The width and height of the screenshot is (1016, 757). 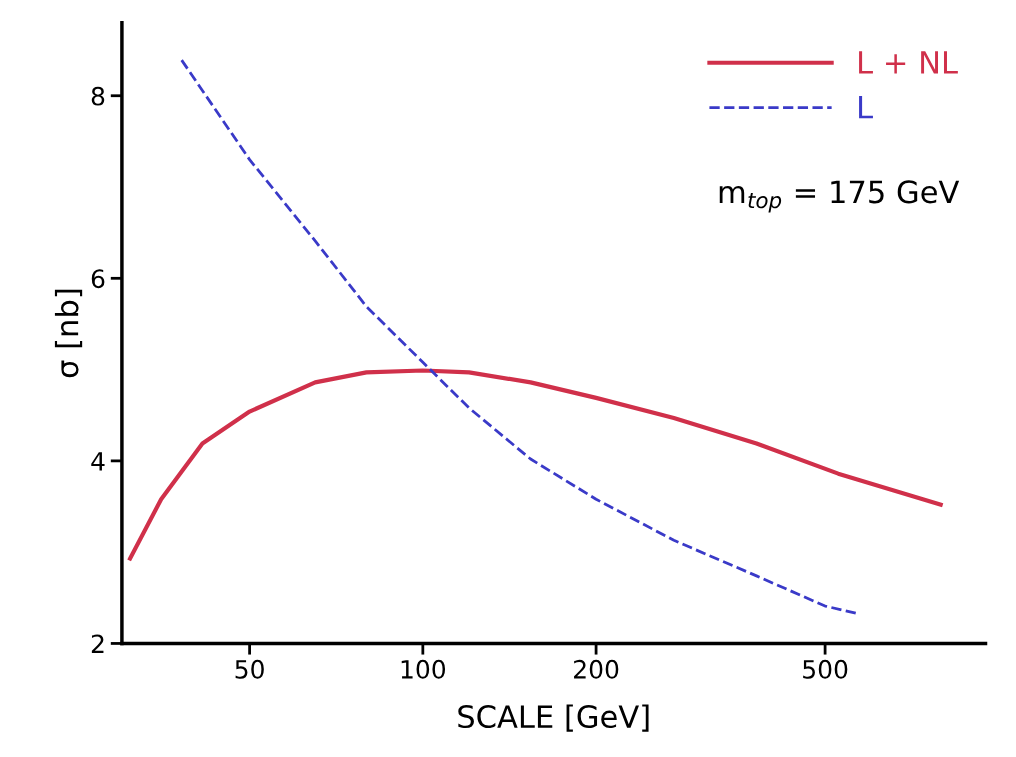 I want to click on y-tick-label: 4, so click(x=98, y=461).